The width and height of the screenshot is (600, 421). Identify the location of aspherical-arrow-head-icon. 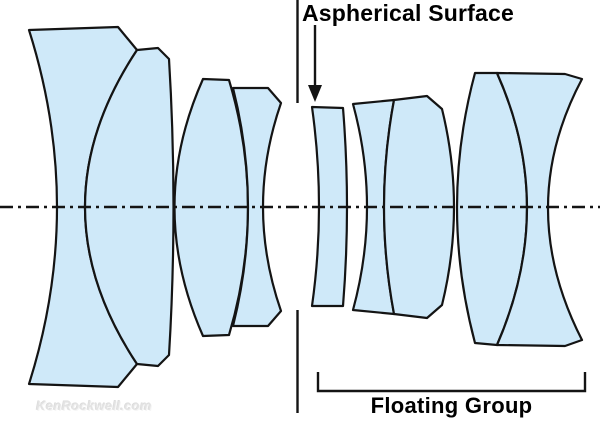
(315, 93).